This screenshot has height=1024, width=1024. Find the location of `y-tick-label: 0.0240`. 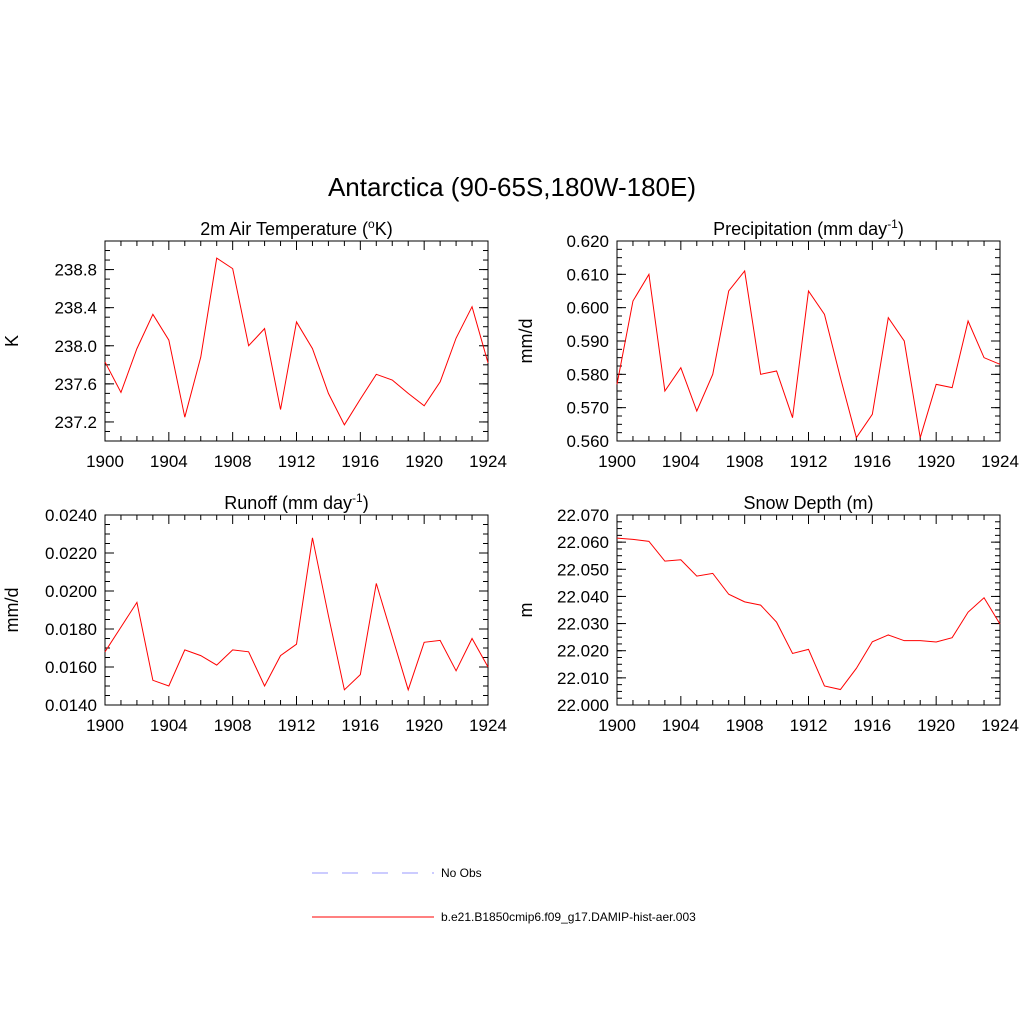

y-tick-label: 0.0240 is located at coordinates (71, 515).